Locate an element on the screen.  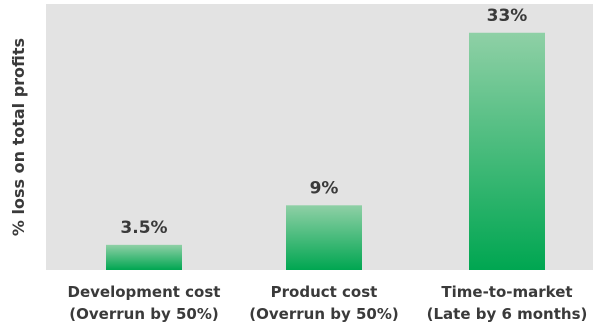
category-label-3-line-1: Time-to-market is located at coordinates (506, 292).